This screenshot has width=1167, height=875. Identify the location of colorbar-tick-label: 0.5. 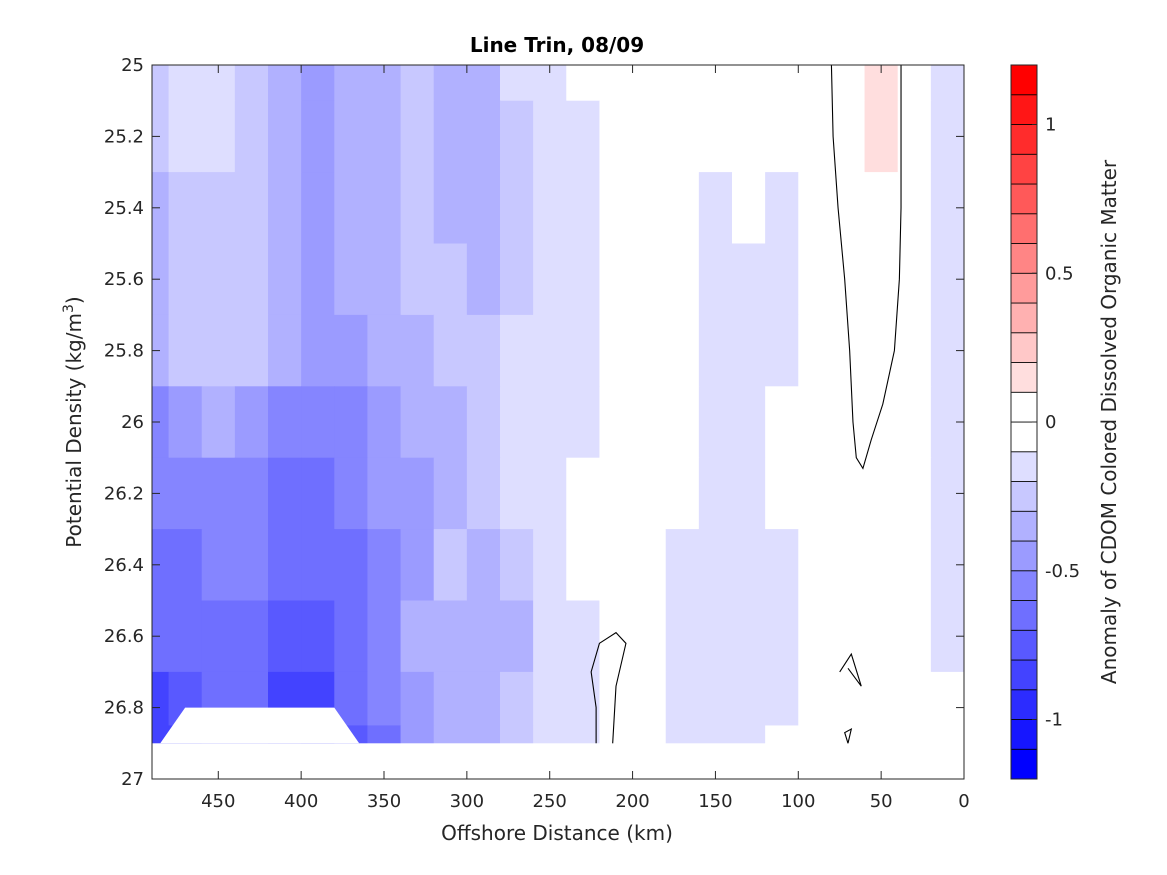
(1059, 273).